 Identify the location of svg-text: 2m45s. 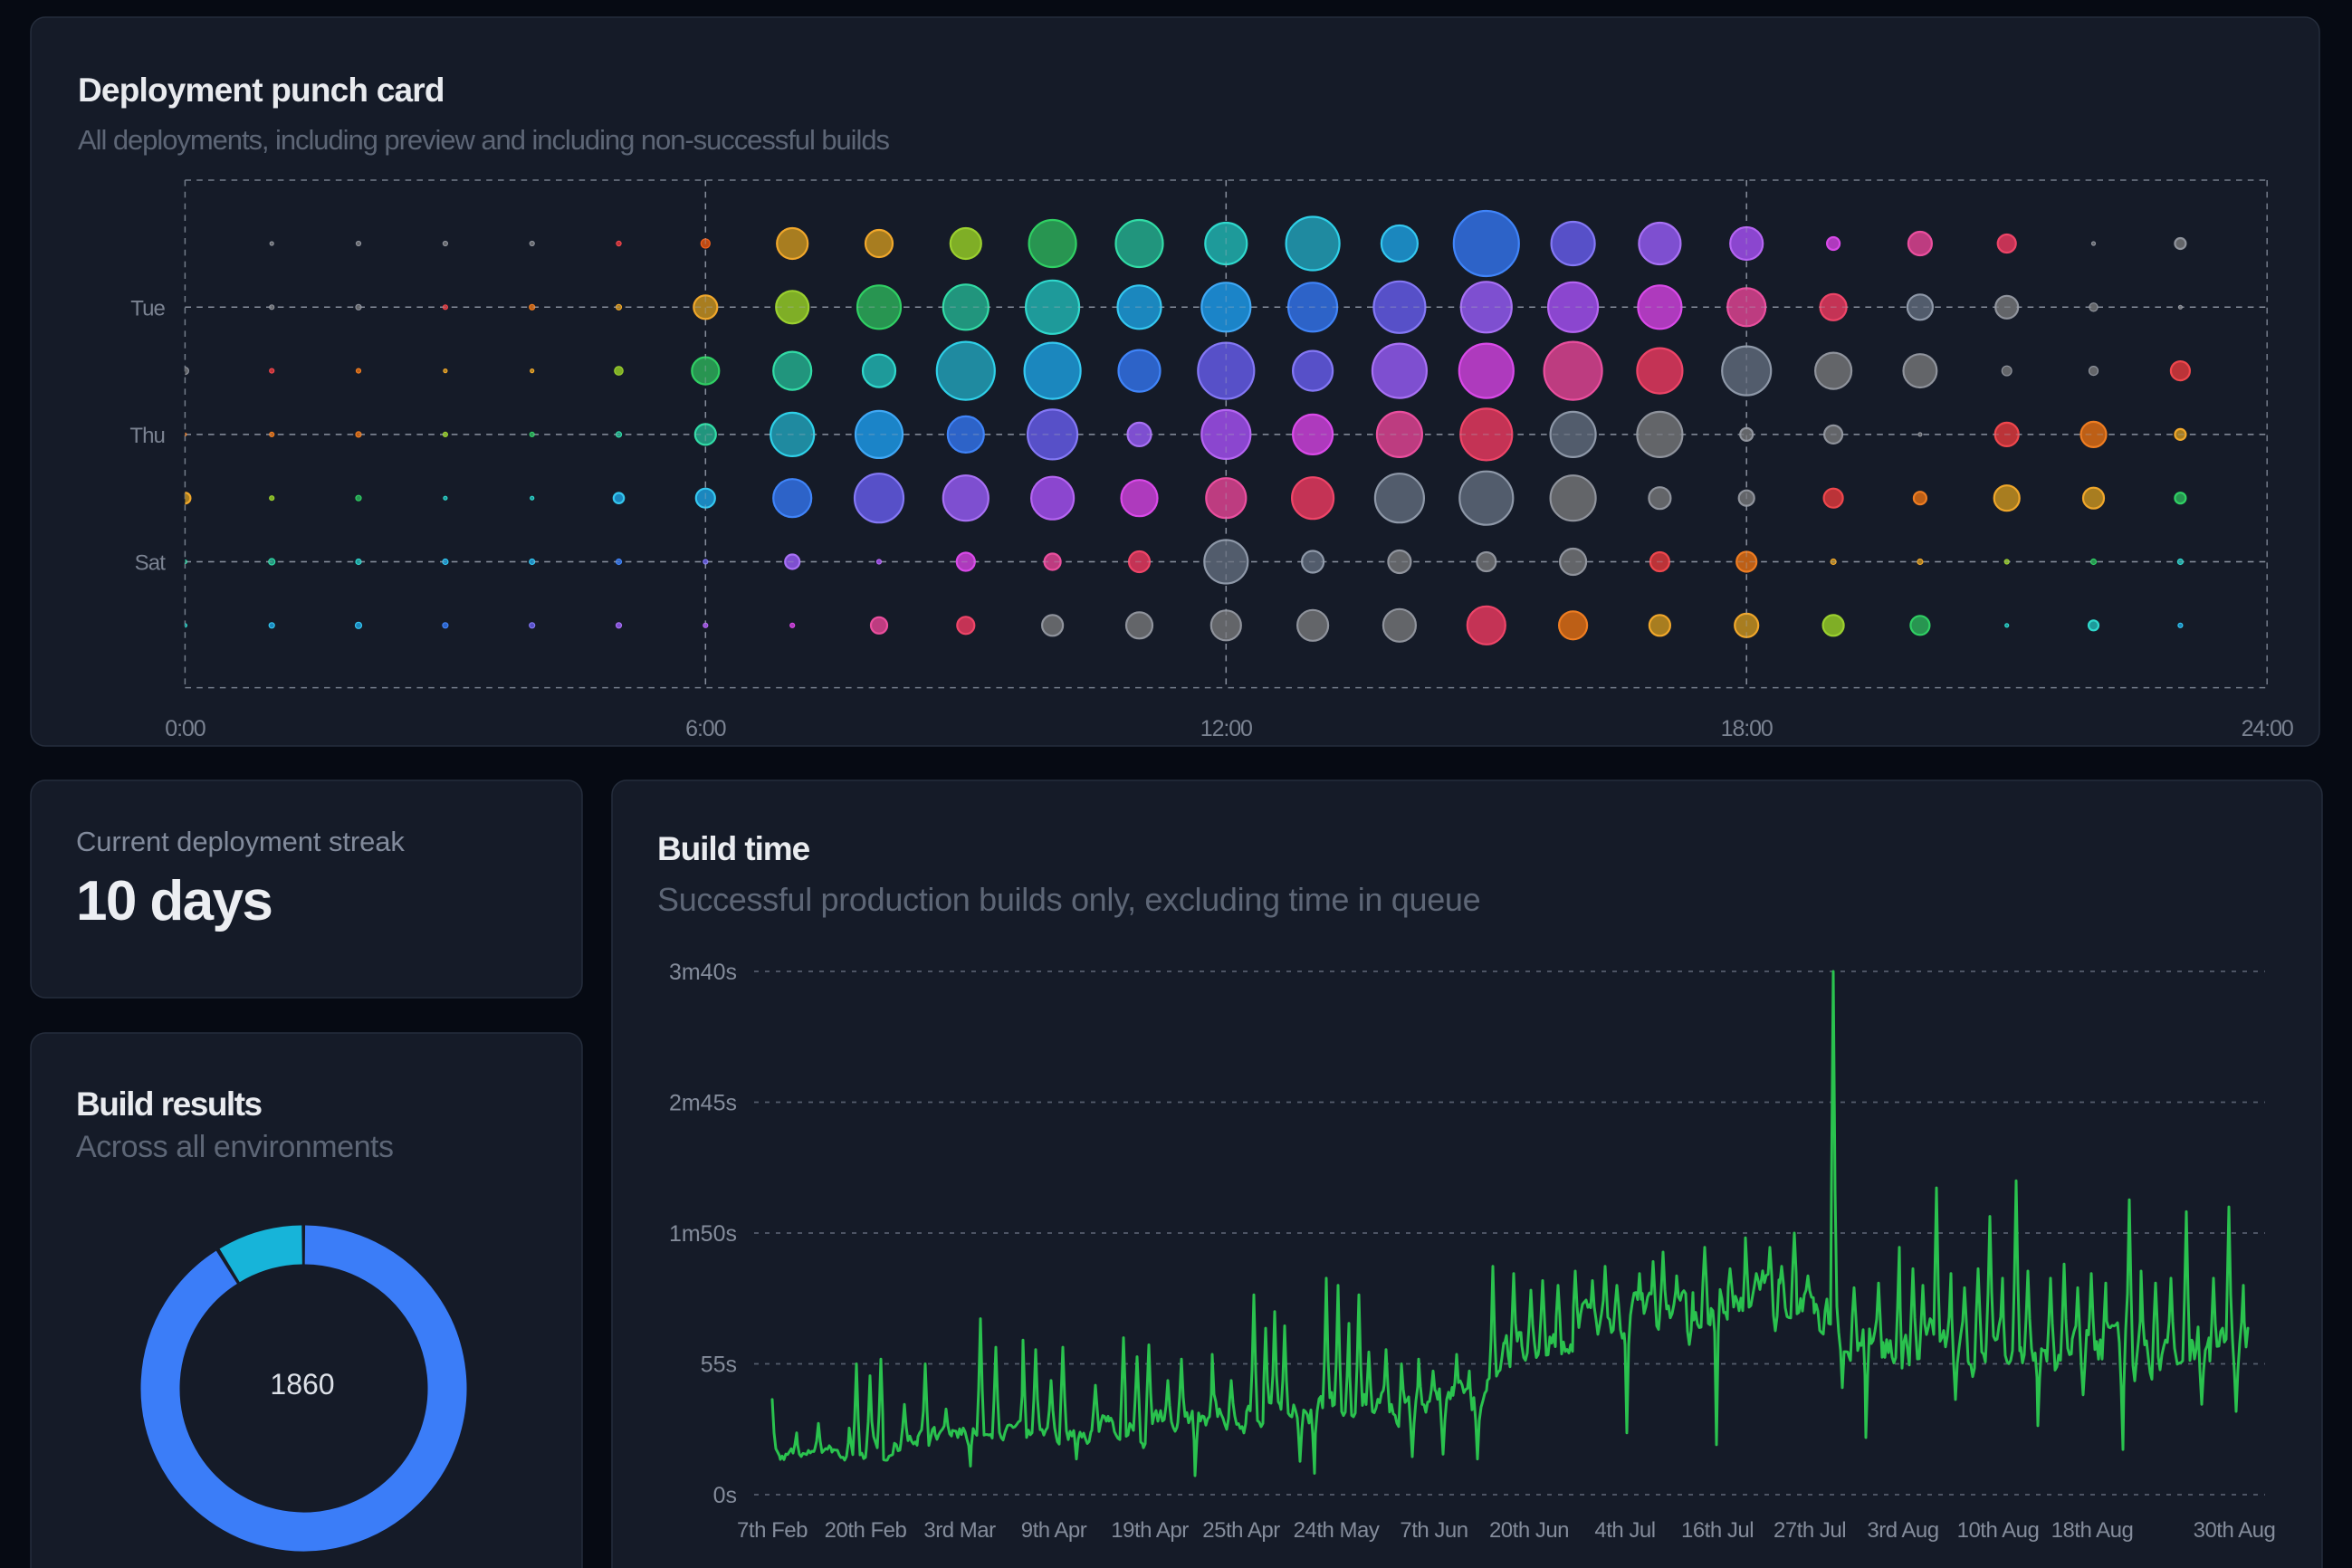
(703, 1103).